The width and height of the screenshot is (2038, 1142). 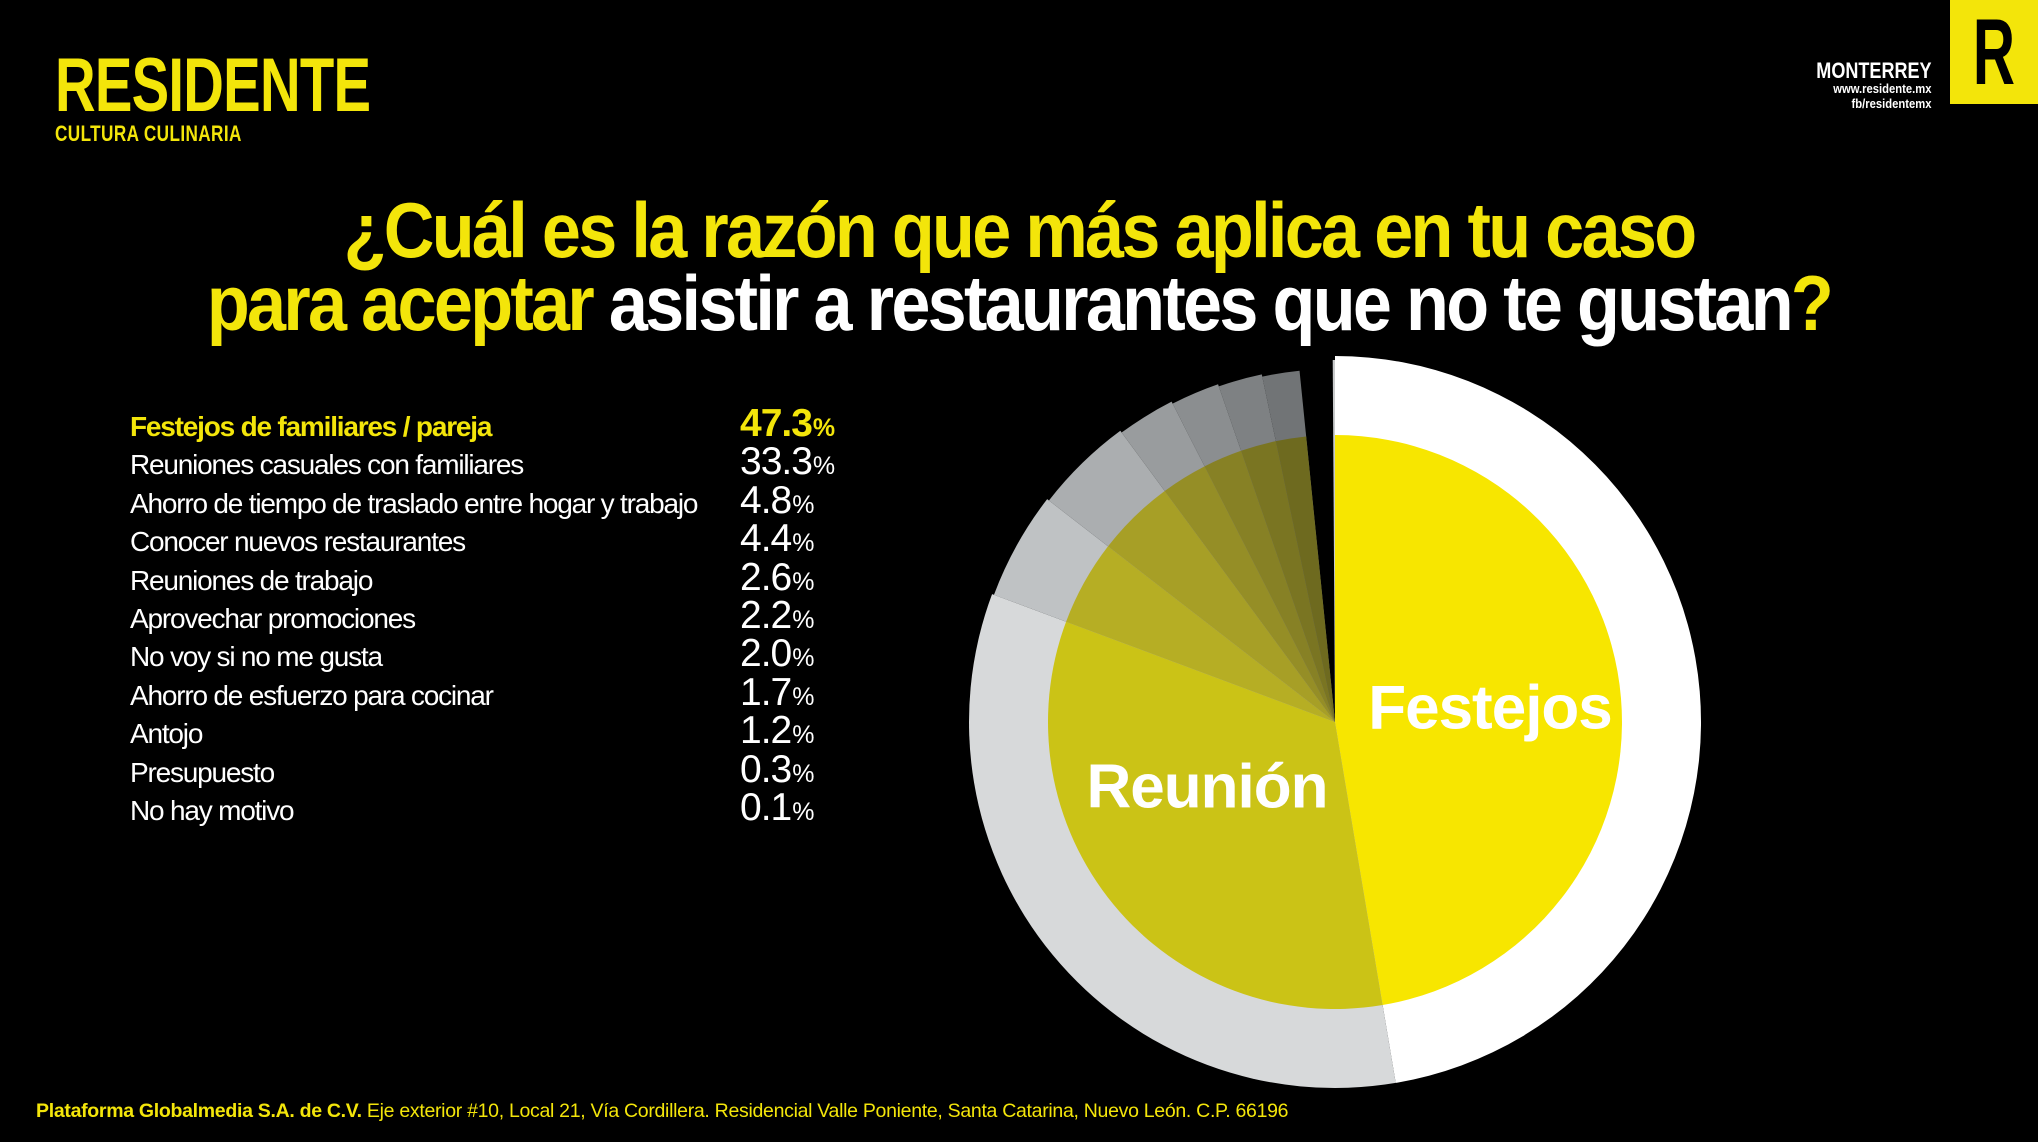 What do you see at coordinates (1874, 70) in the screenshot?
I see `city-label: MONTERREY` at bounding box center [1874, 70].